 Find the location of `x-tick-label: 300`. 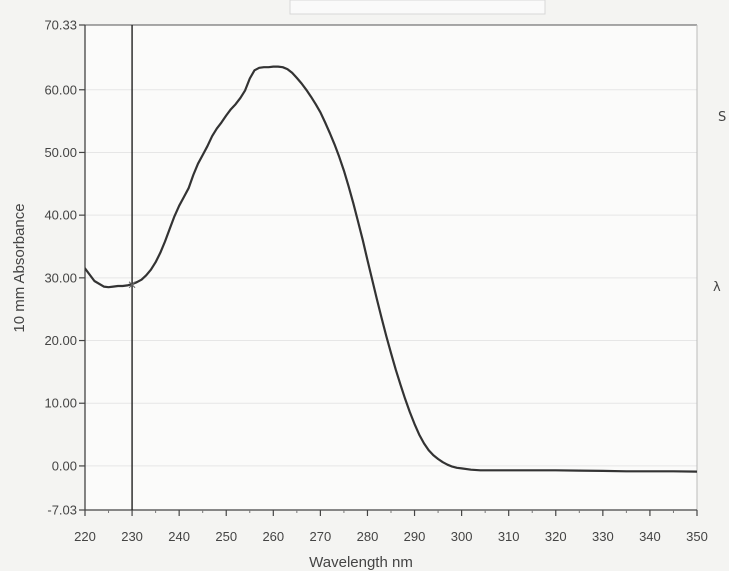

x-tick-label: 300 is located at coordinates (462, 536).